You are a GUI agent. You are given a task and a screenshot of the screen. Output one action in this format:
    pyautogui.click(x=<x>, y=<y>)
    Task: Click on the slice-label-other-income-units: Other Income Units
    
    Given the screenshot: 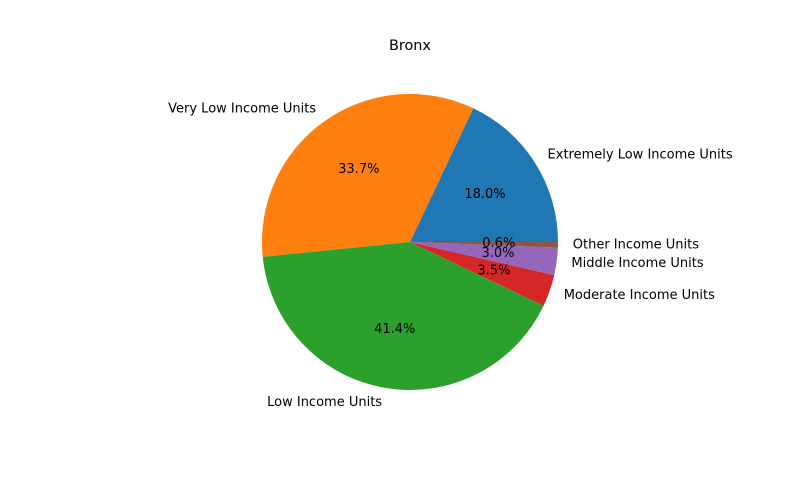 What is the action you would take?
    pyautogui.click(x=636, y=245)
    